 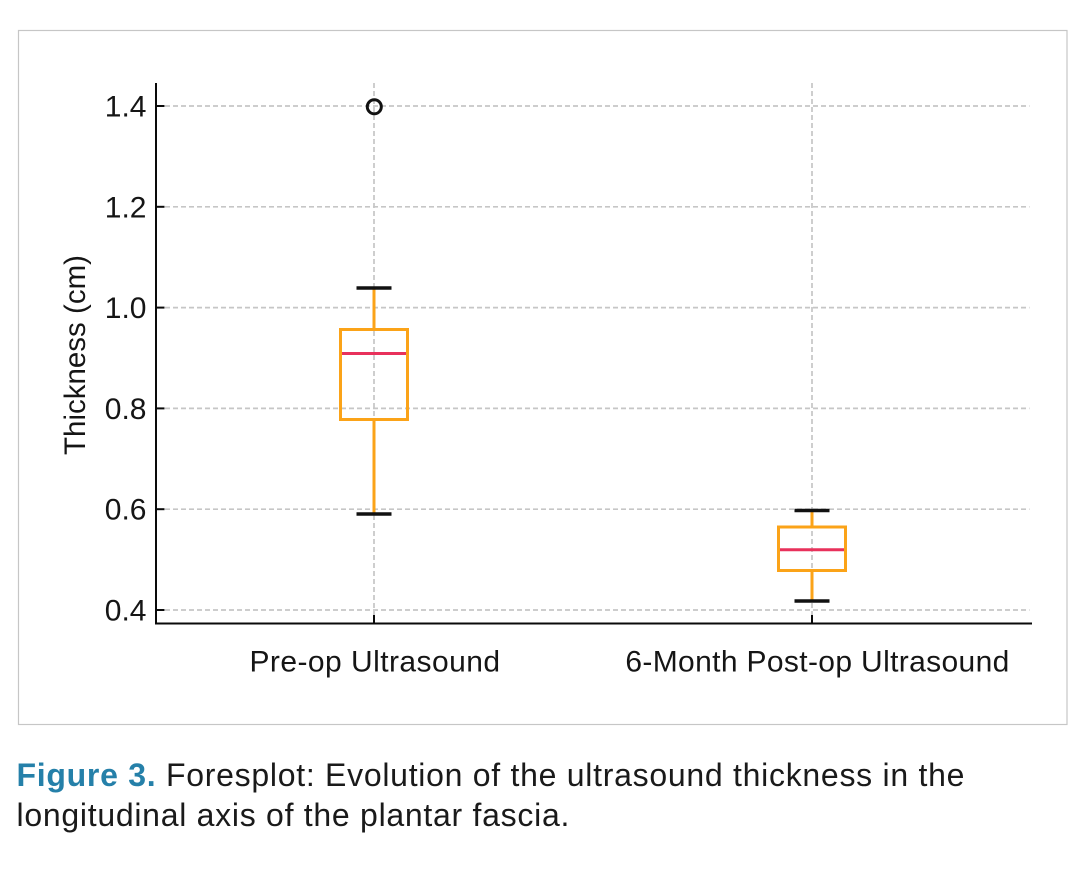 What do you see at coordinates (75, 355) in the screenshot?
I see `svg-text: Thickness (cm)` at bounding box center [75, 355].